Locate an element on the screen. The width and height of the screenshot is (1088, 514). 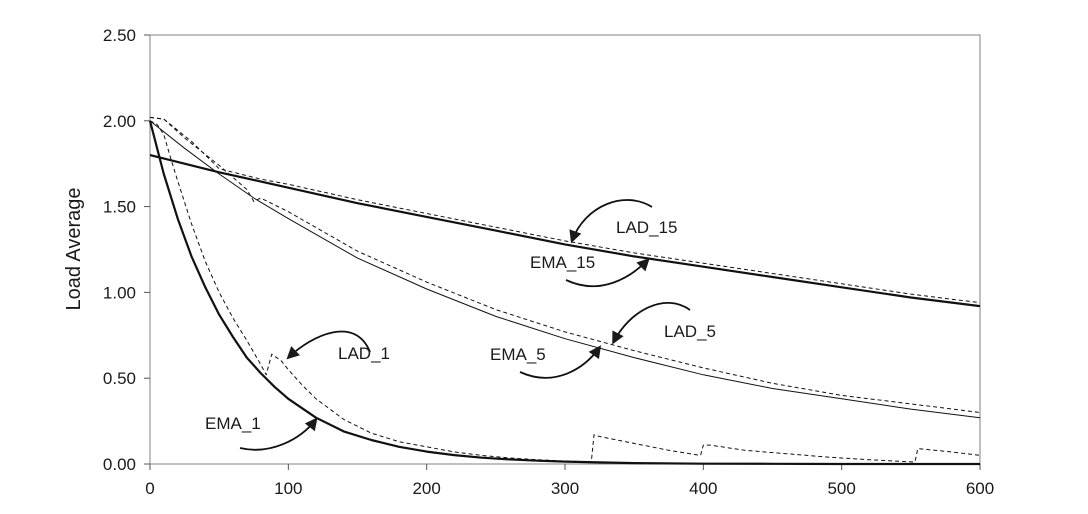
x-tick-label: 300 is located at coordinates (565, 488).